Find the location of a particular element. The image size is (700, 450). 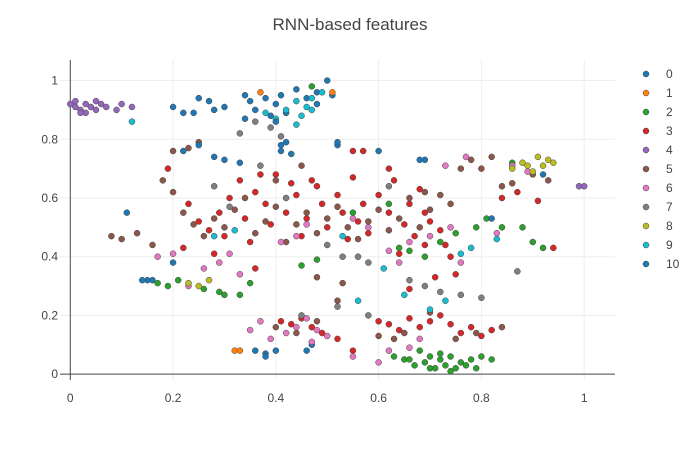

legend-item-1: 1 is located at coordinates (657, 93).